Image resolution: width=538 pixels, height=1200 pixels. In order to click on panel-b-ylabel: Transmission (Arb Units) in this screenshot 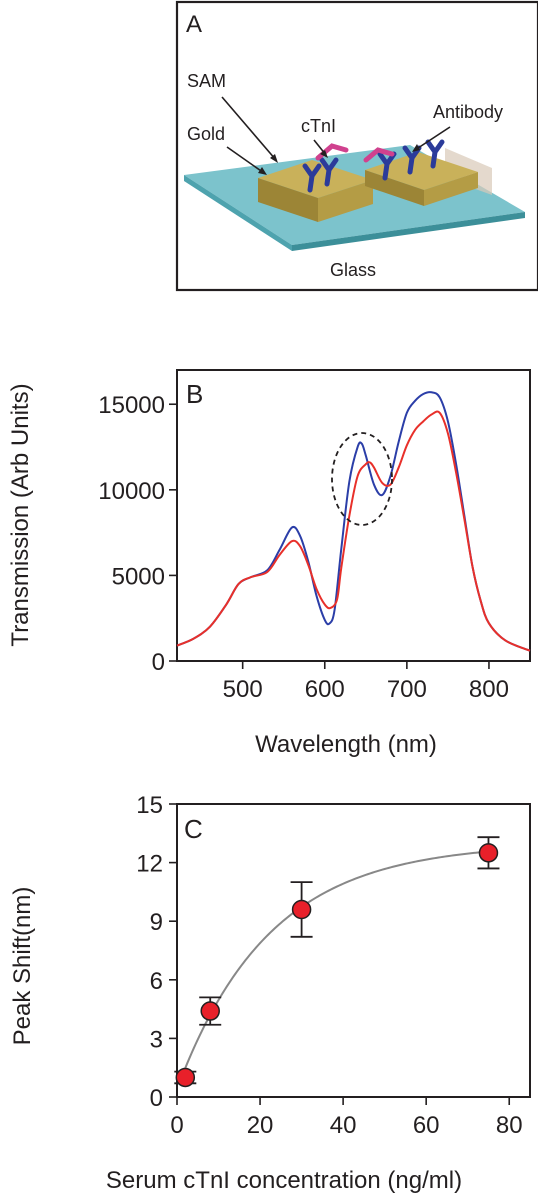, I will do `click(20, 514)`.